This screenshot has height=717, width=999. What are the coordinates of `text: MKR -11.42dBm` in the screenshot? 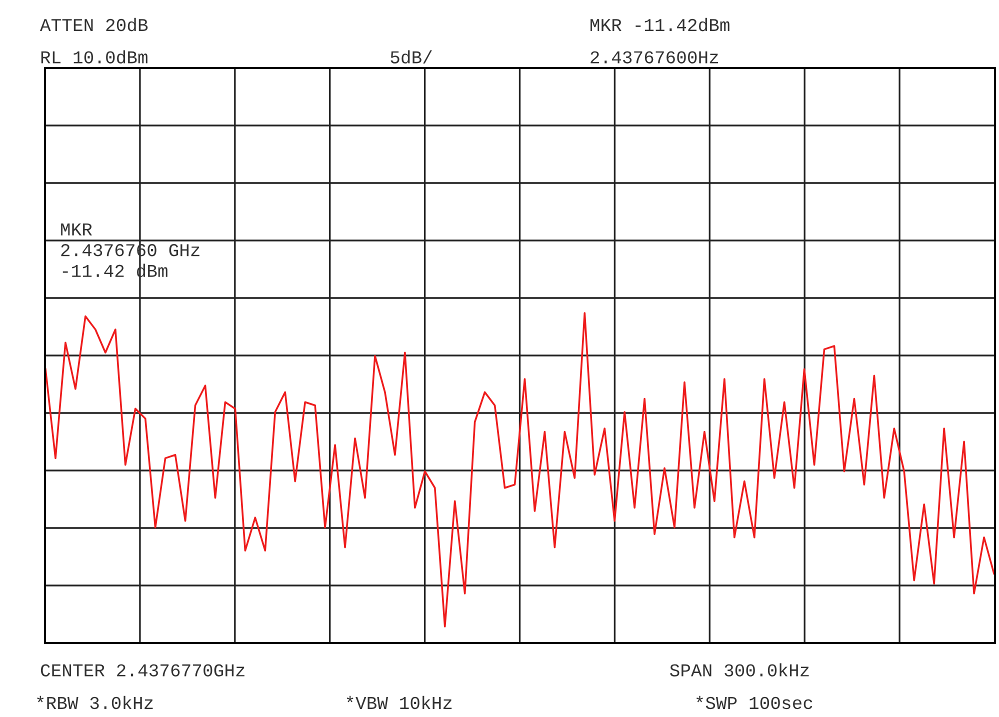 It's located at (660, 25).